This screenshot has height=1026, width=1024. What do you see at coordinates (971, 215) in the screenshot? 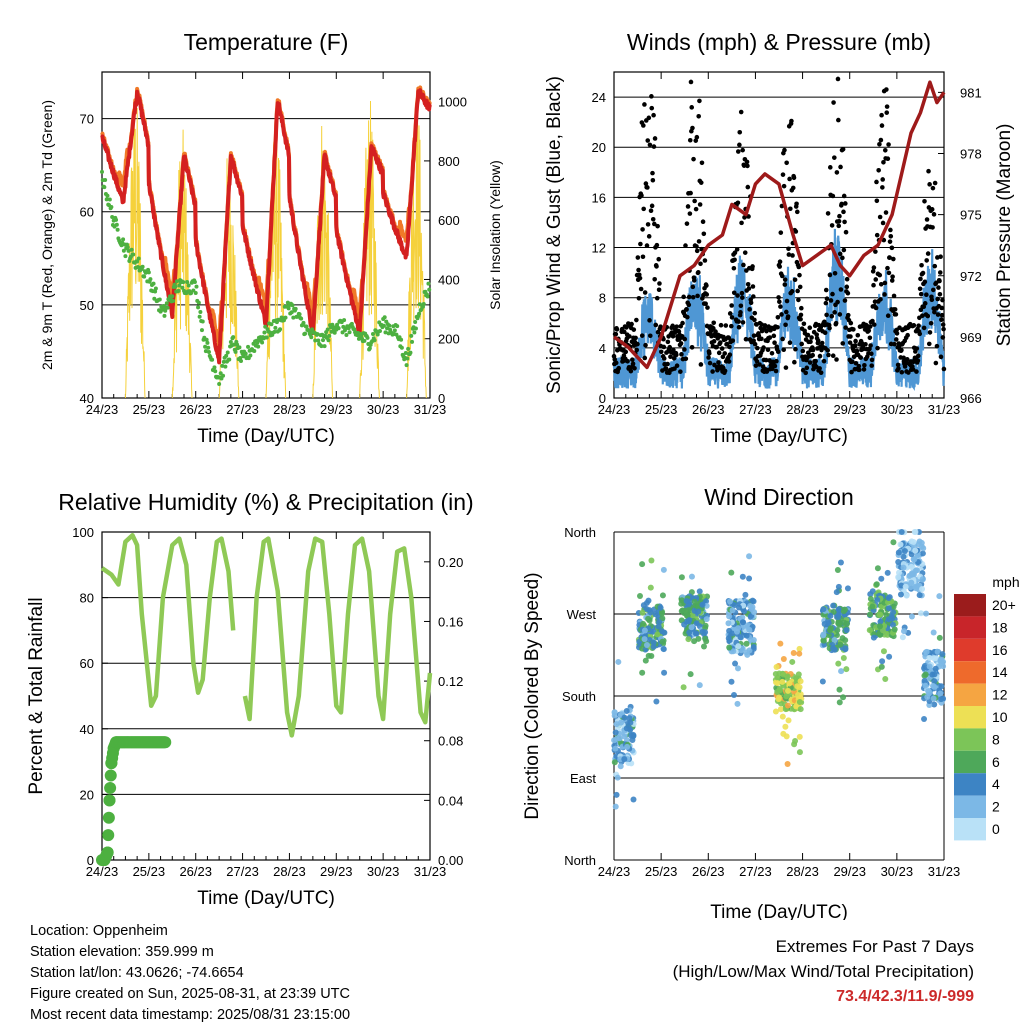
I see `winds-y2tick-label: 975` at bounding box center [971, 215].